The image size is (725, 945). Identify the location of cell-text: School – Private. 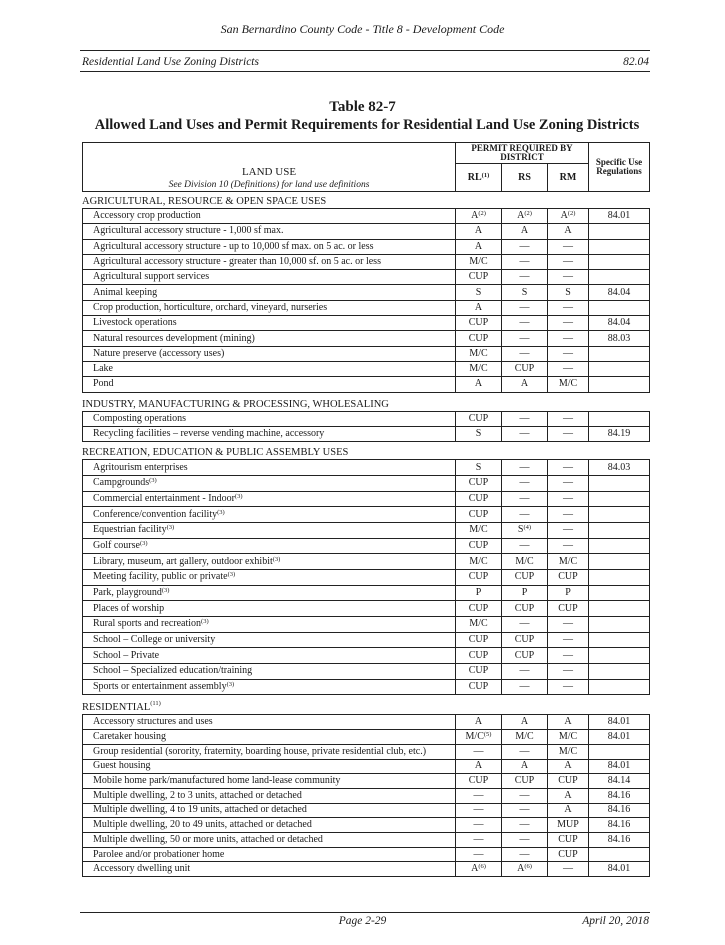
(126, 655).